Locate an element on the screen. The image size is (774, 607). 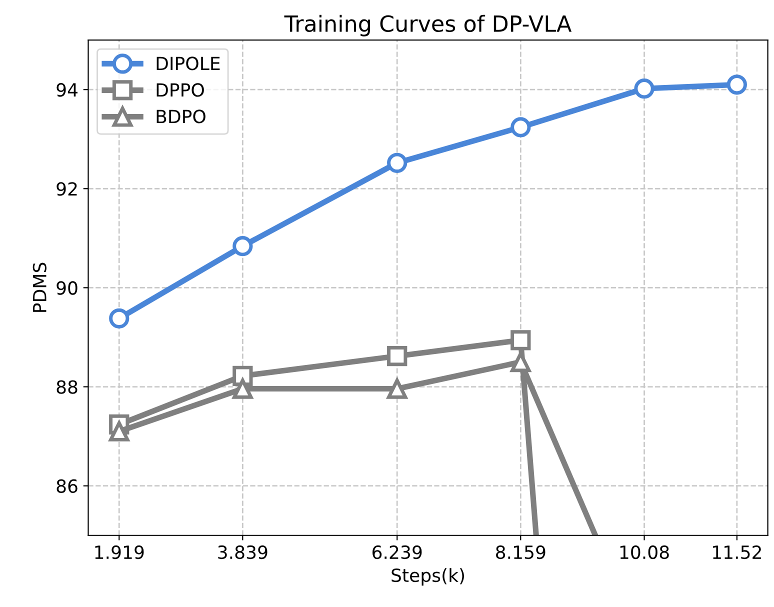
x-tick-label: 1.919 is located at coordinates (119, 552).